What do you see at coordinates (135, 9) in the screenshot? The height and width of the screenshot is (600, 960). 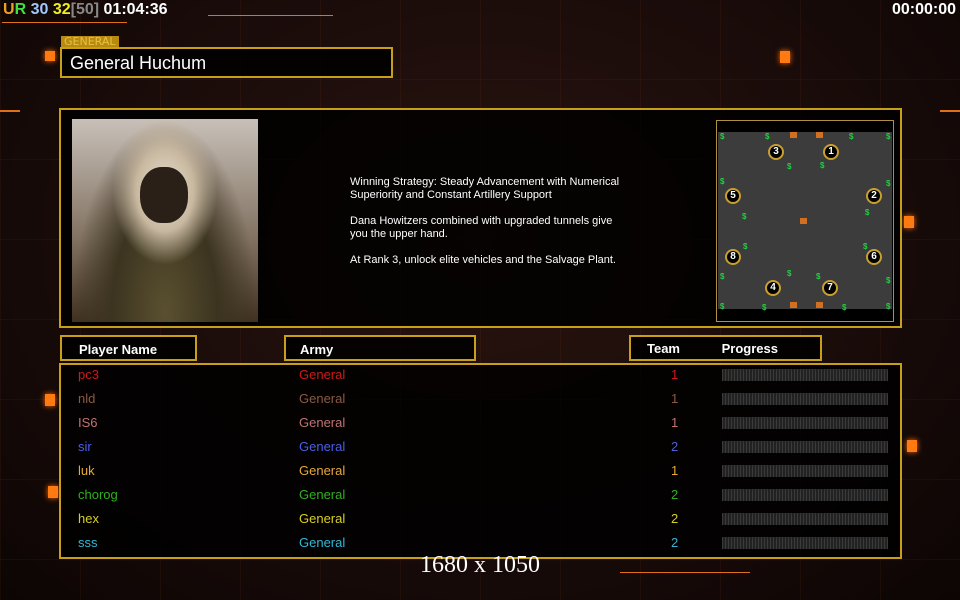 I see `hud-time: 01:04:36` at bounding box center [135, 9].